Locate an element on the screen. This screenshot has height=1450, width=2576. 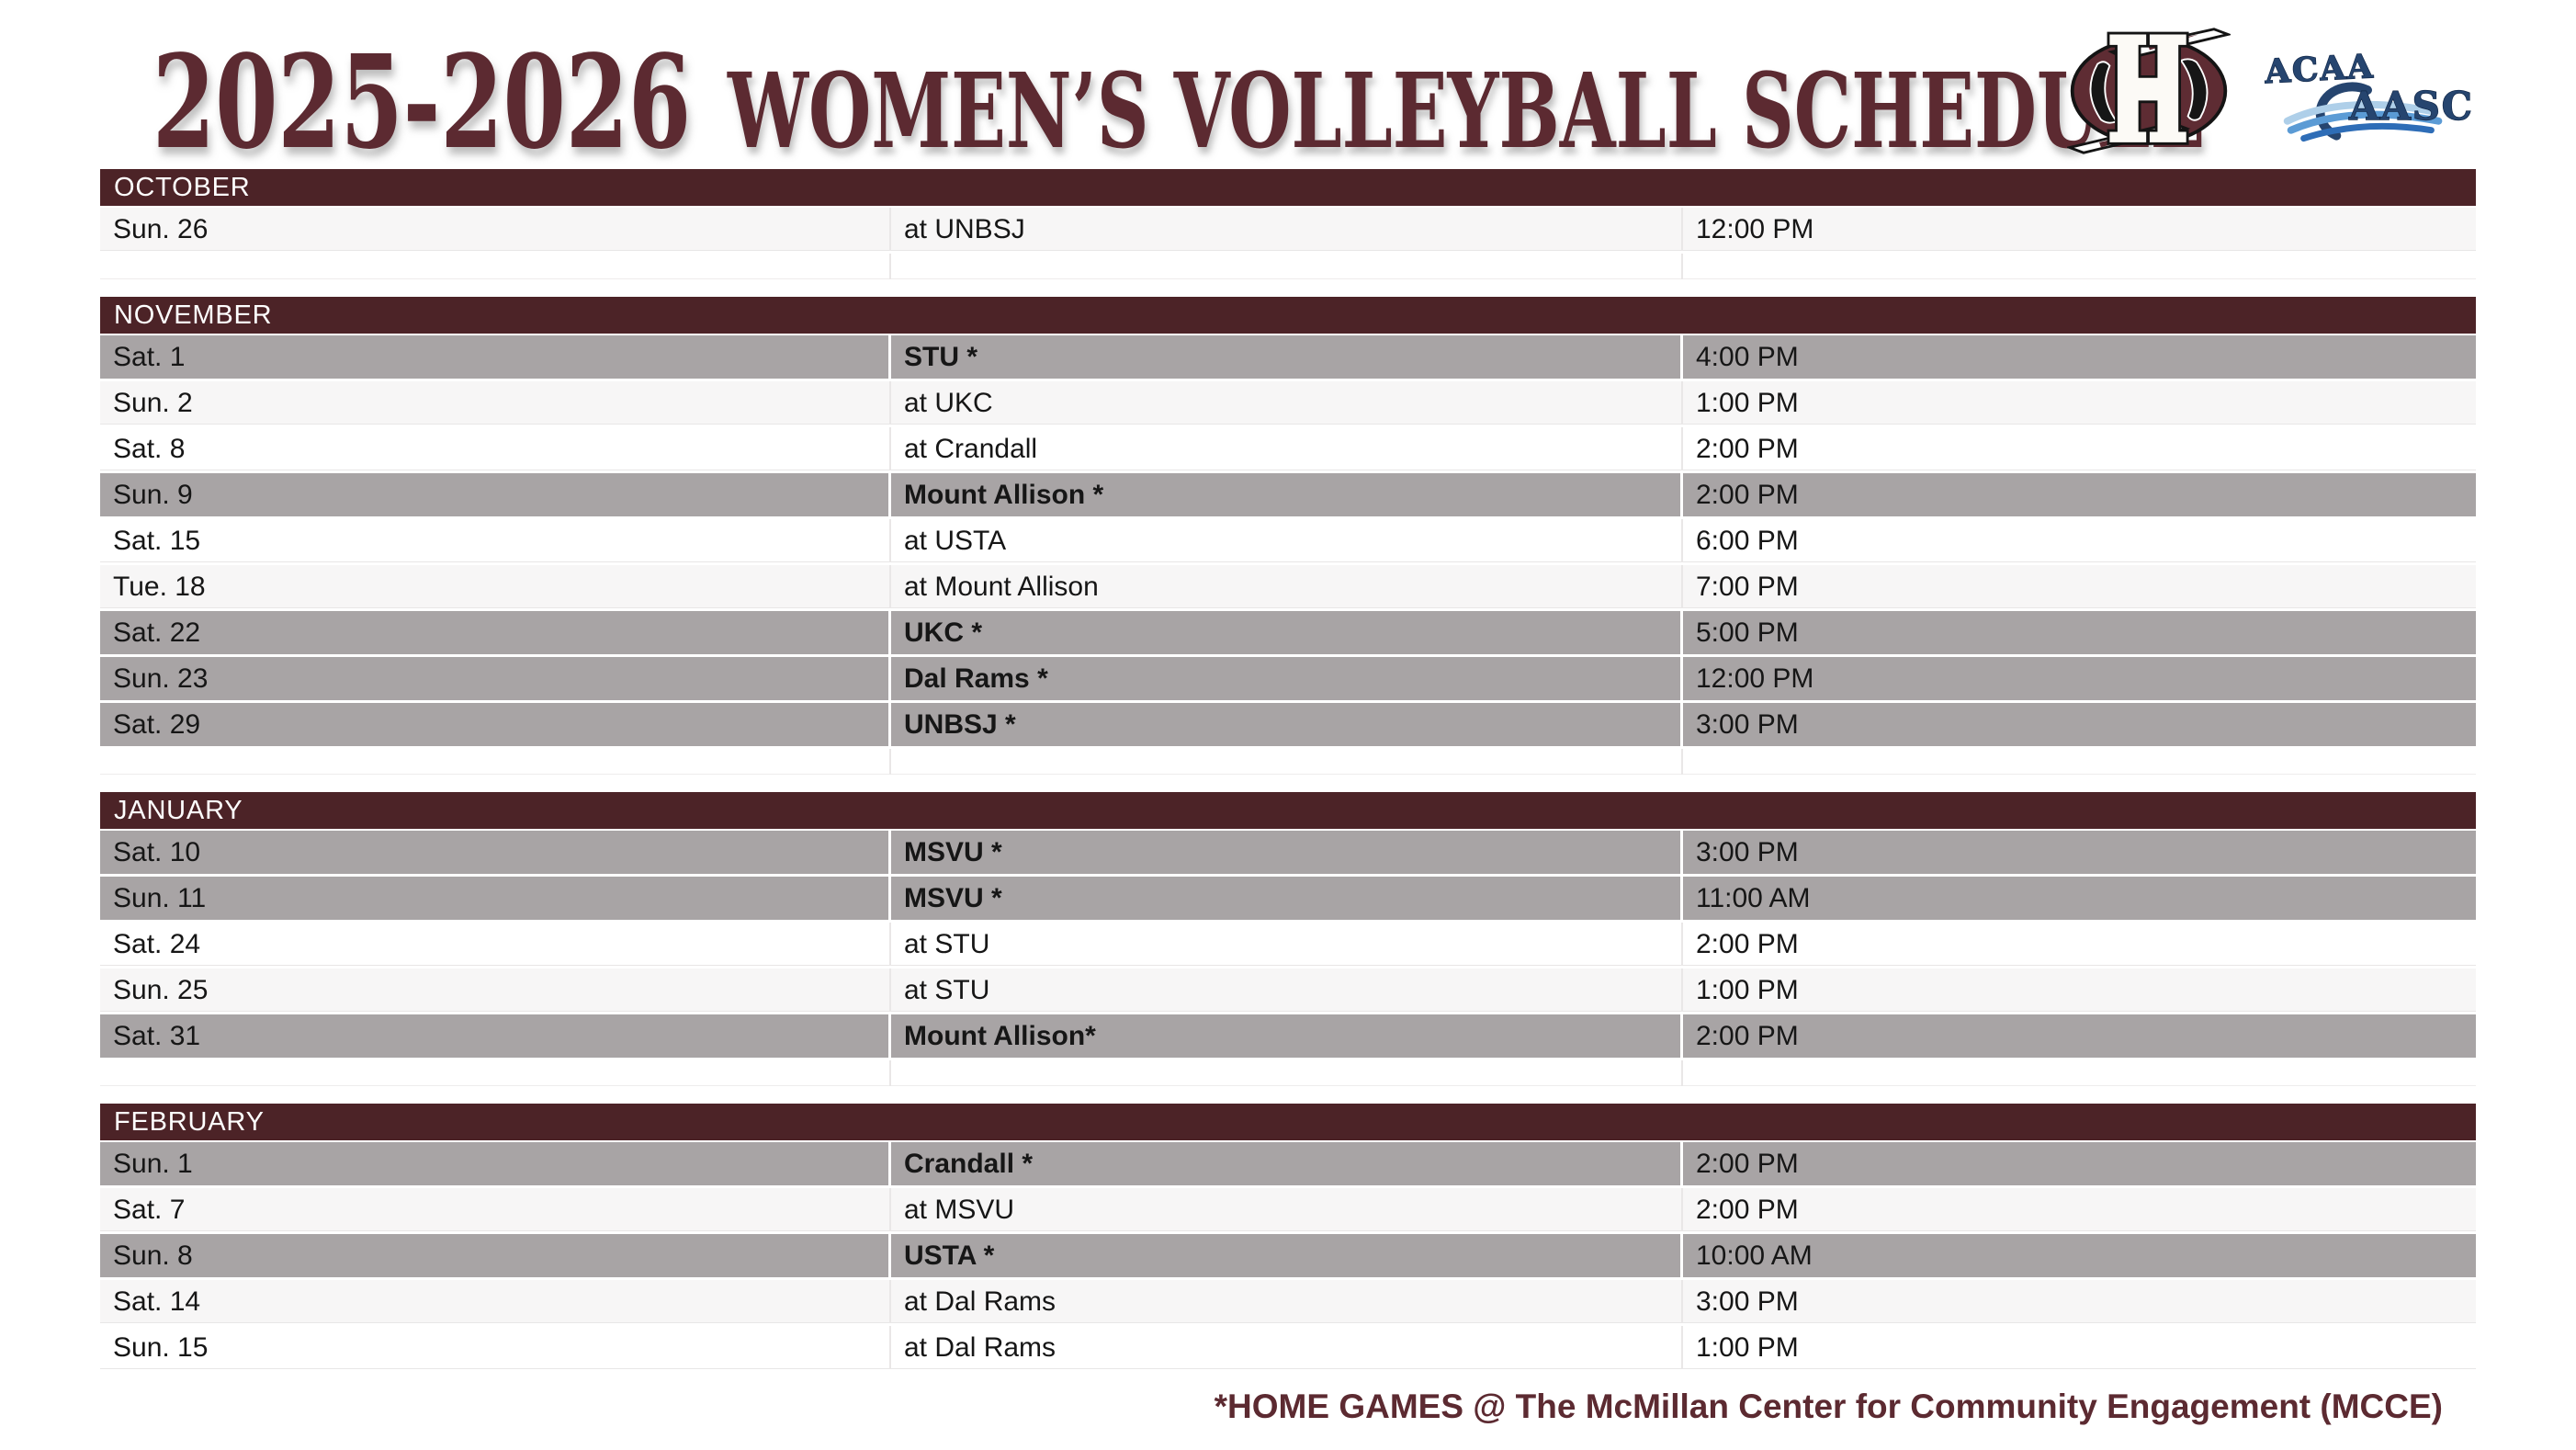
opponent: at STU is located at coordinates (1287, 944).